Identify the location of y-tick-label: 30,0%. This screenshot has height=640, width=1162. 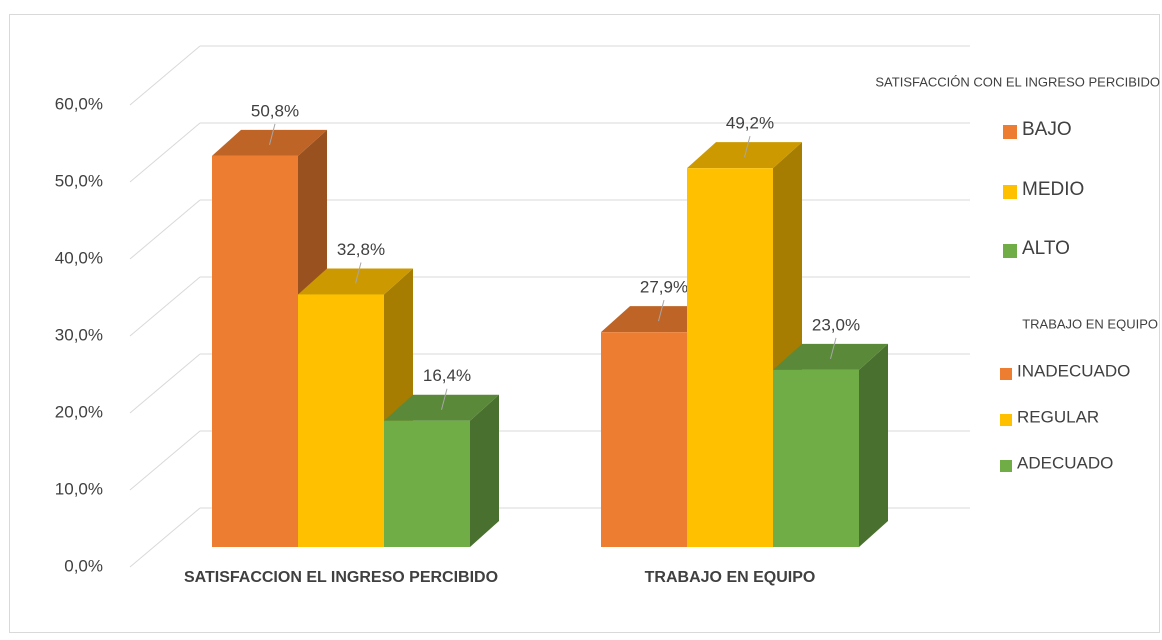
(79, 334).